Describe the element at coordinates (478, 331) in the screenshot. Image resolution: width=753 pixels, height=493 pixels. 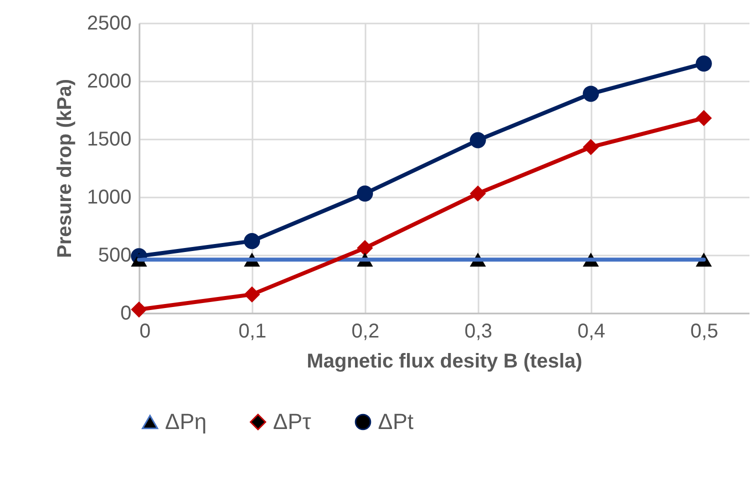
I see `x-tick-label: 0,3` at that location.